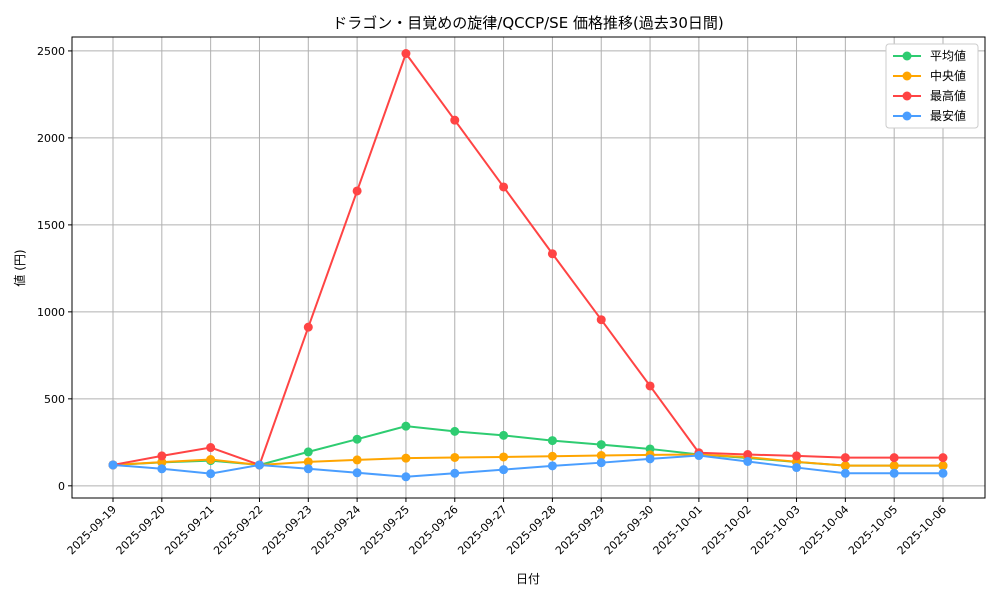 The width and height of the screenshot is (1000, 604). Describe the element at coordinates (92, 530) in the screenshot. I see `x-tick-label: 2025-09-19` at that location.